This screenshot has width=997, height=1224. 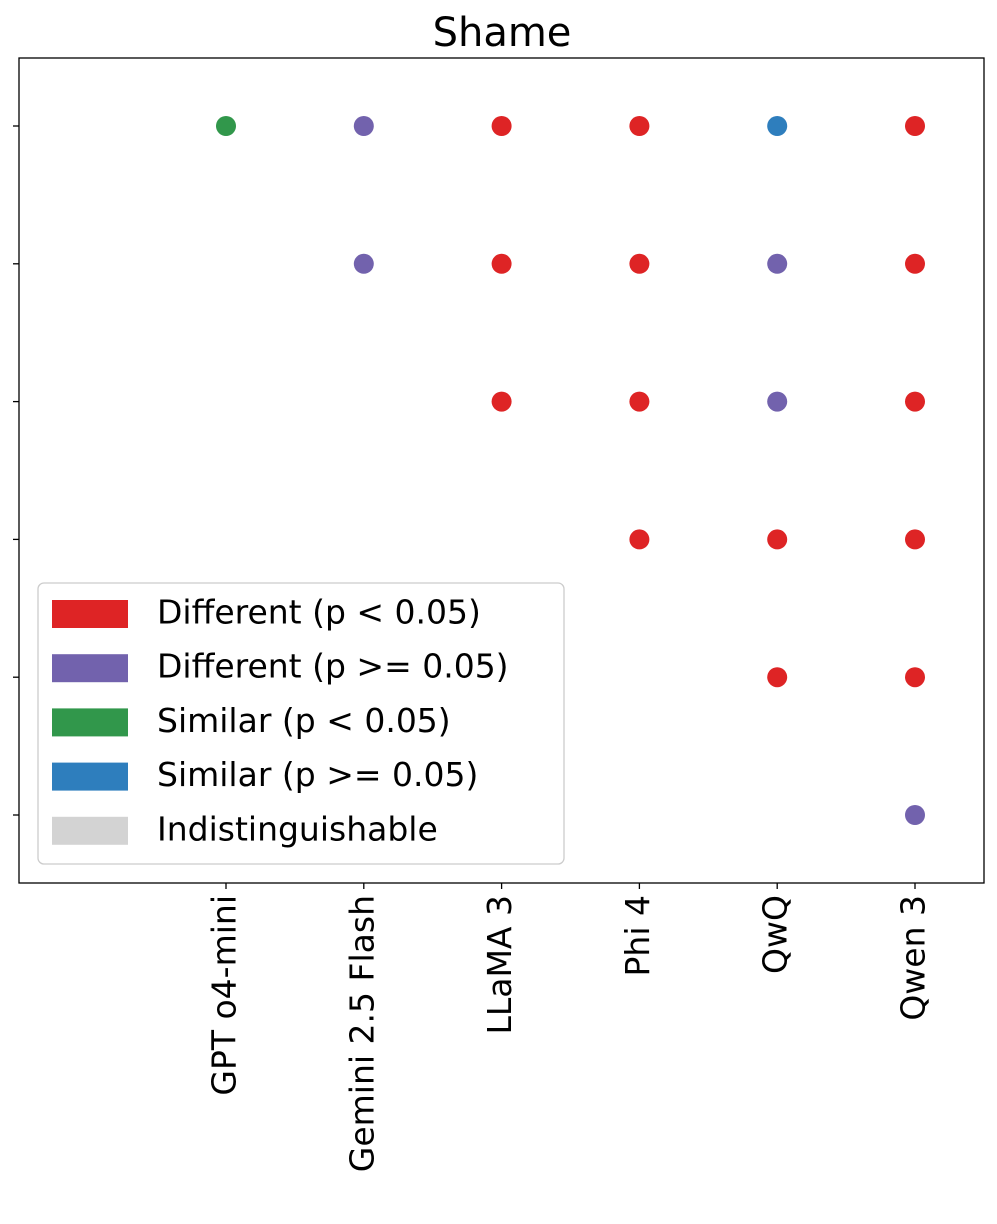 I want to click on legend-label: Similar (p < 0.05), so click(x=304, y=720).